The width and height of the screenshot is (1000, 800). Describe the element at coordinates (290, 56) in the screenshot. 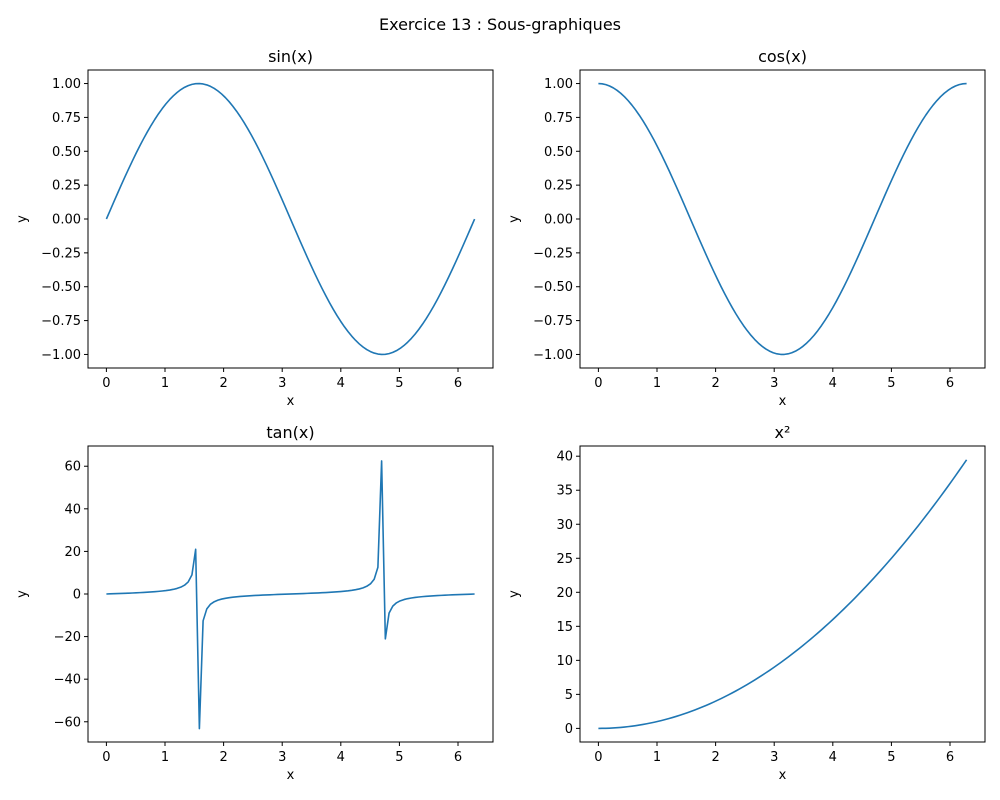

I see `subplot-title: sin(x)` at that location.